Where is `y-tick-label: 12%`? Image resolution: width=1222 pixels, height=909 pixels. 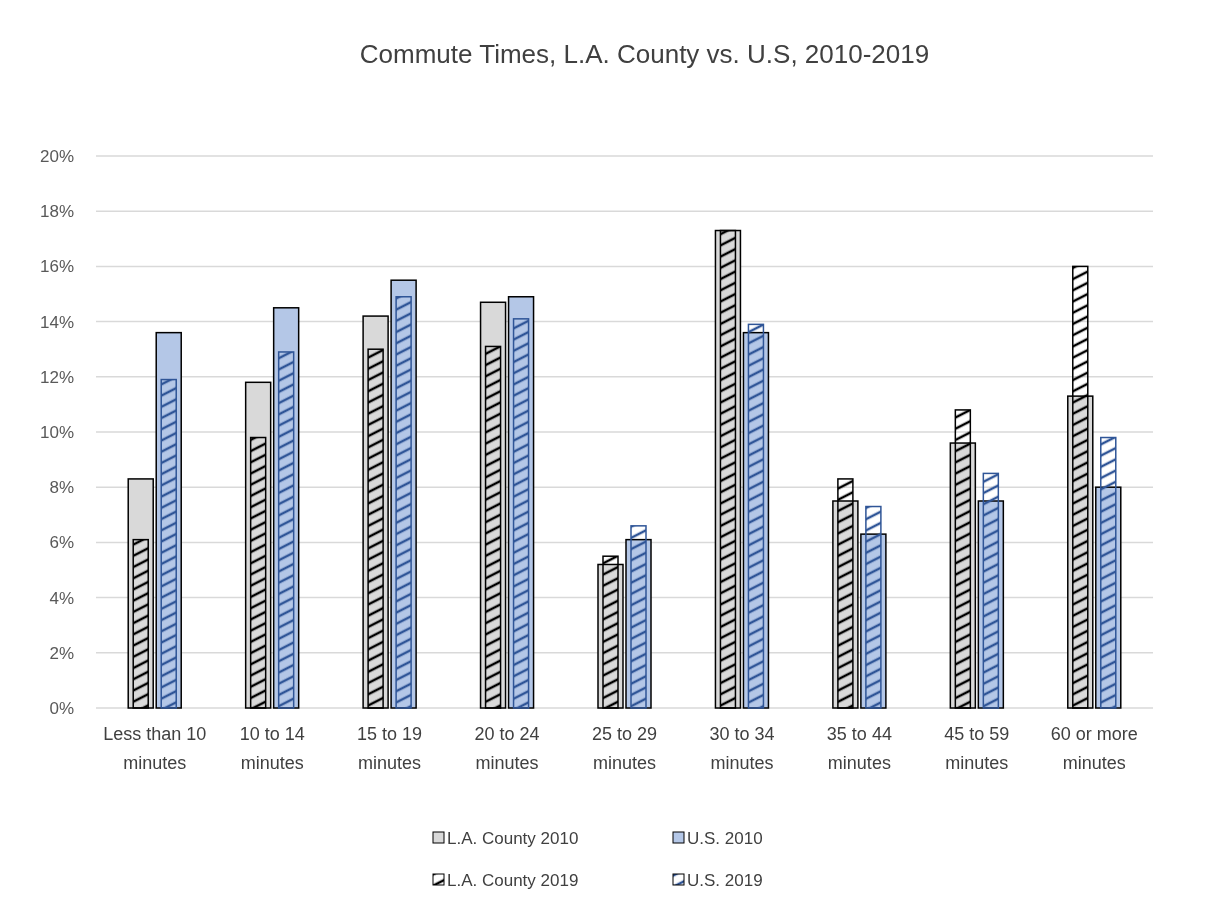
y-tick-label: 12% is located at coordinates (56, 377).